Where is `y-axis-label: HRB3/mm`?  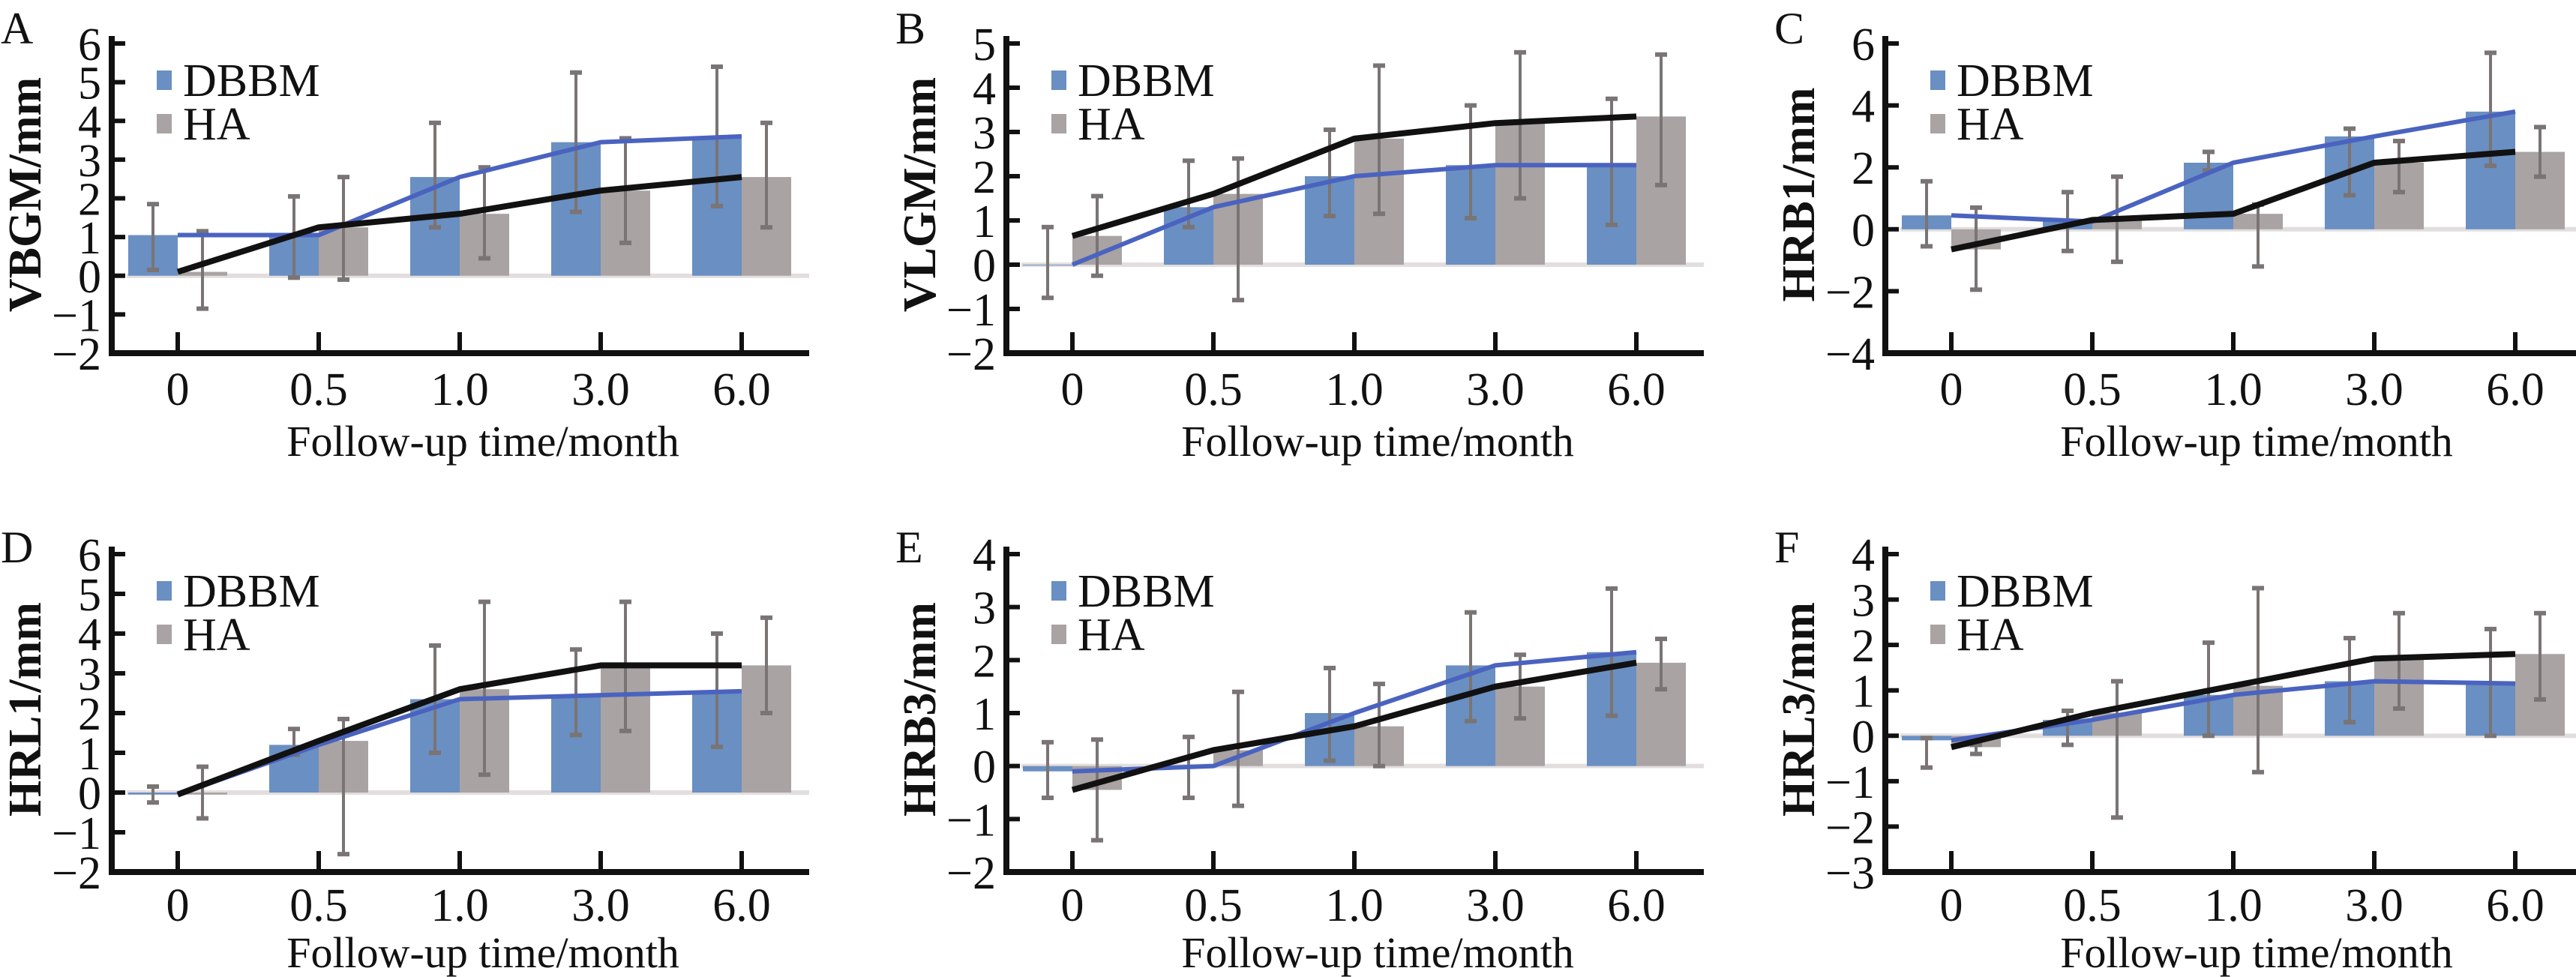 y-axis-label: HRB3/mm is located at coordinates (921, 709).